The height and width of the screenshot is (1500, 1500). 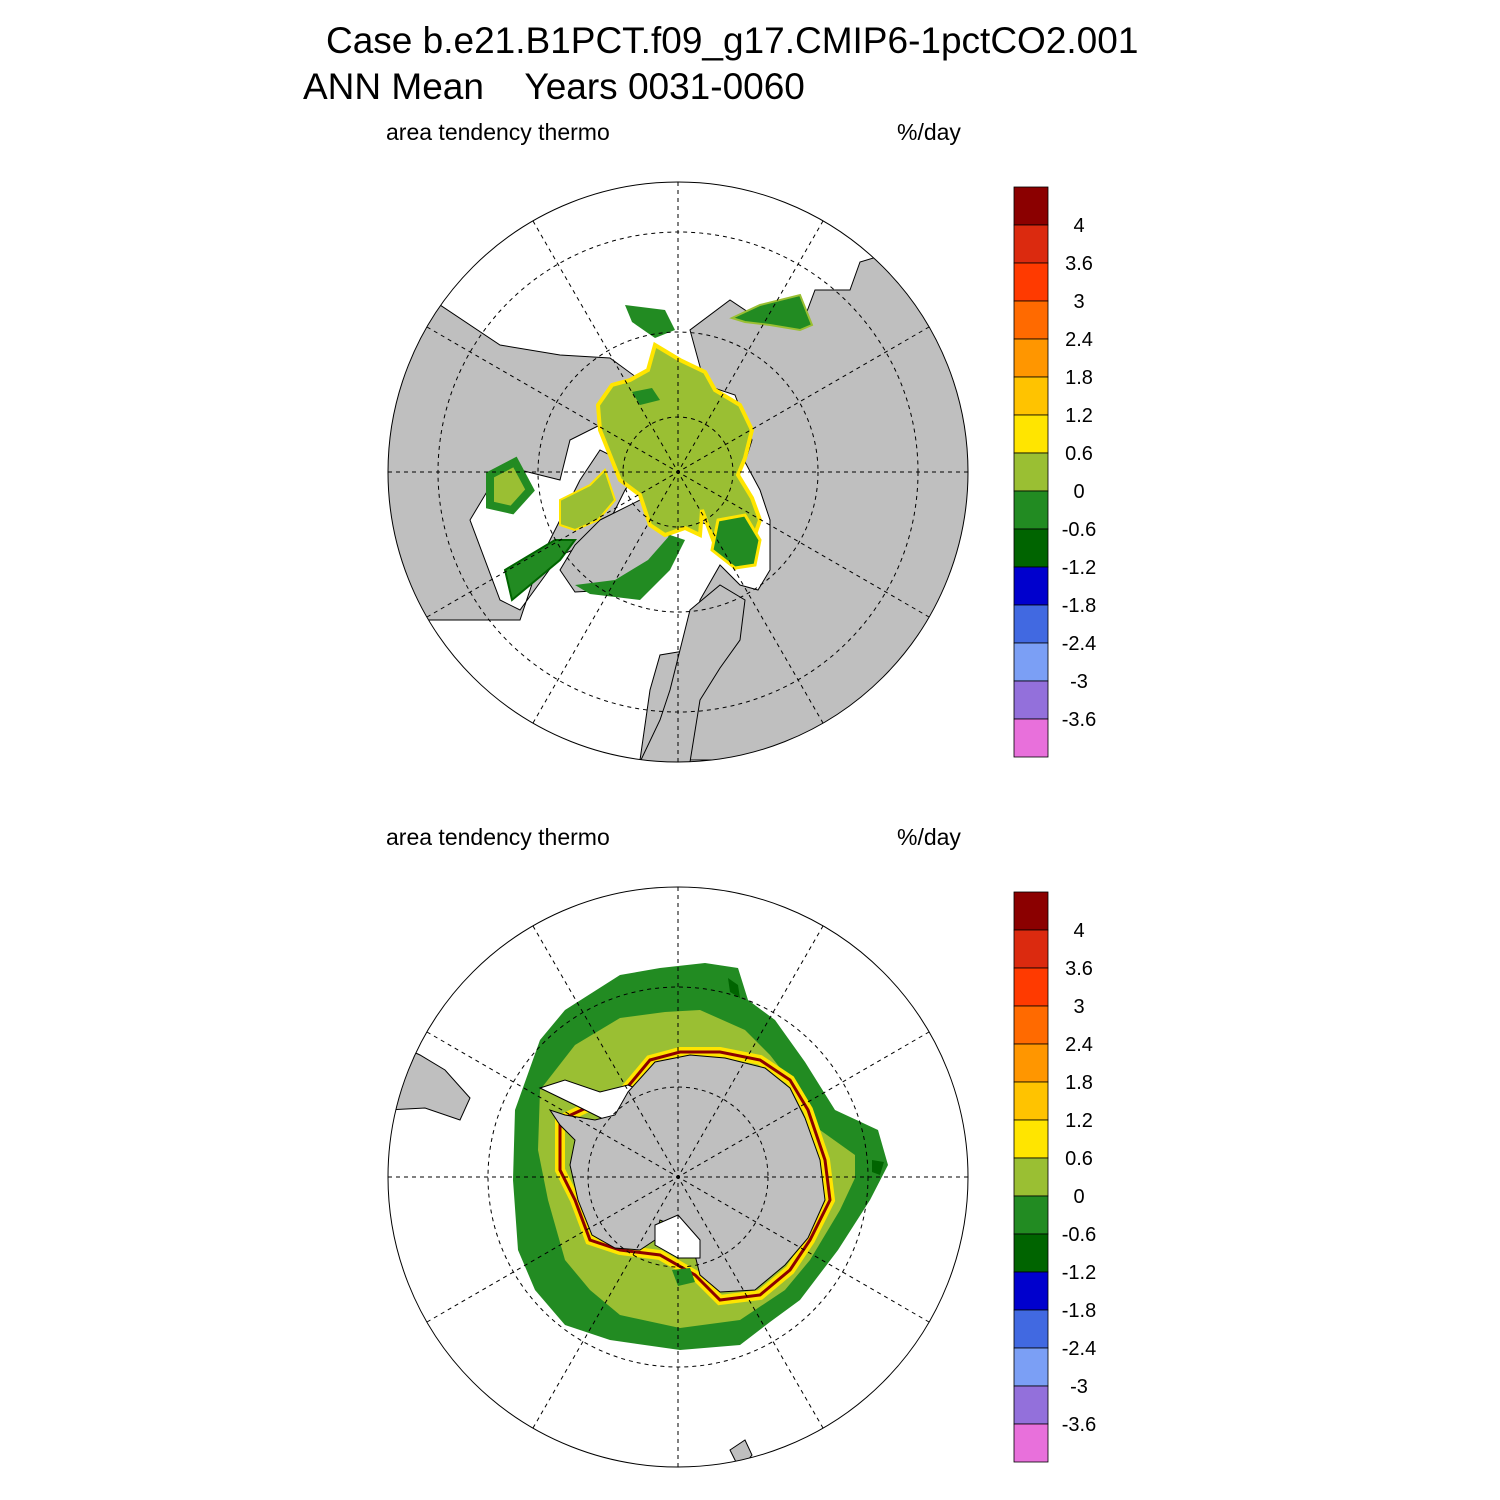 I want to click on south-colorbar-tick-label: 0, so click(x=1078, y=1197).